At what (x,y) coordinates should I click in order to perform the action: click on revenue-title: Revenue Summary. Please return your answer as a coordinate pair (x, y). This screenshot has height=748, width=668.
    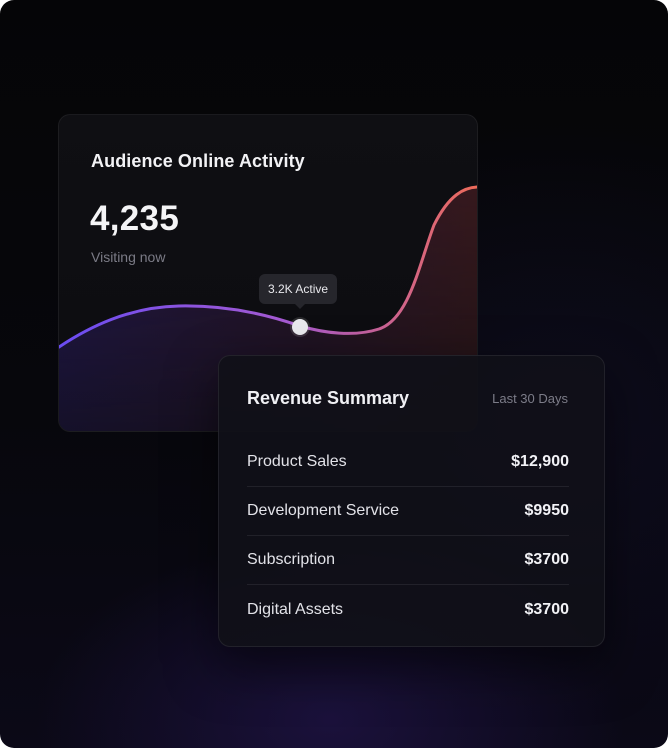
    Looking at the image, I should click on (328, 398).